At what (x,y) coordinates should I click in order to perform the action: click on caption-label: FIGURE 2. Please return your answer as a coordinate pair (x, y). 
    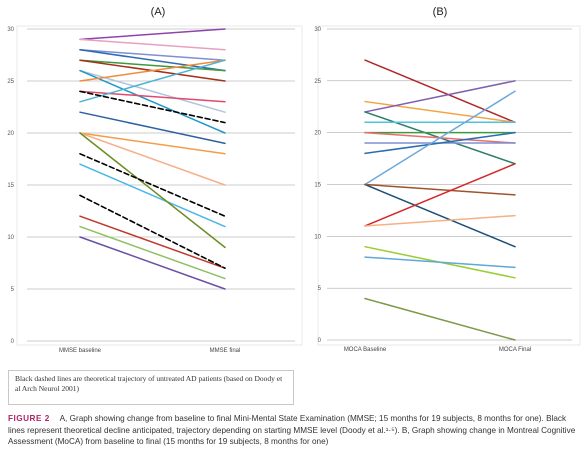
    Looking at the image, I should click on (29, 418).